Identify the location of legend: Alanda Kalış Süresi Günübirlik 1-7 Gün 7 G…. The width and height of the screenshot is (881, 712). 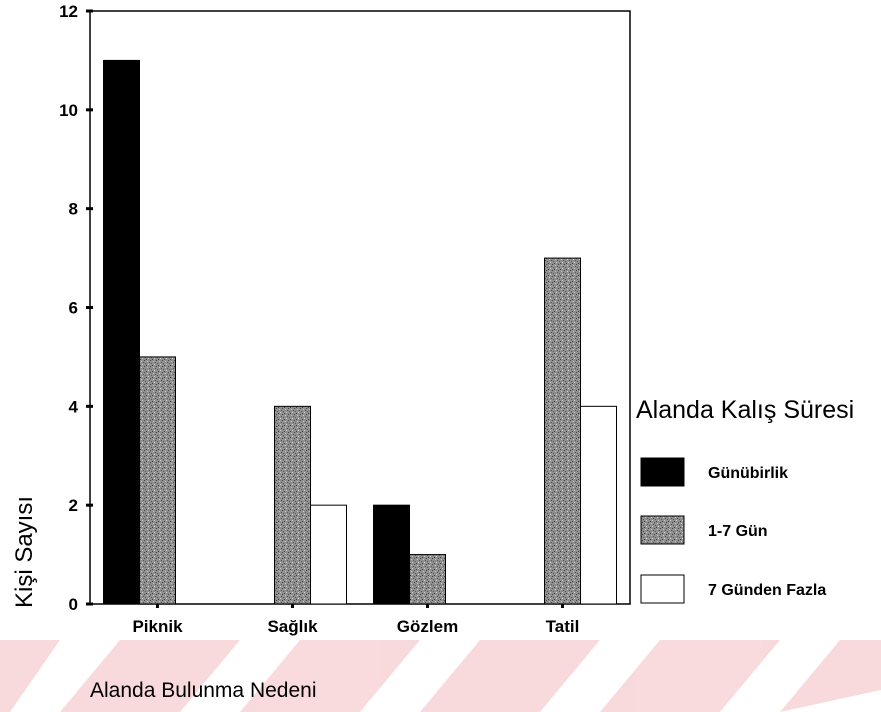
(745, 500).